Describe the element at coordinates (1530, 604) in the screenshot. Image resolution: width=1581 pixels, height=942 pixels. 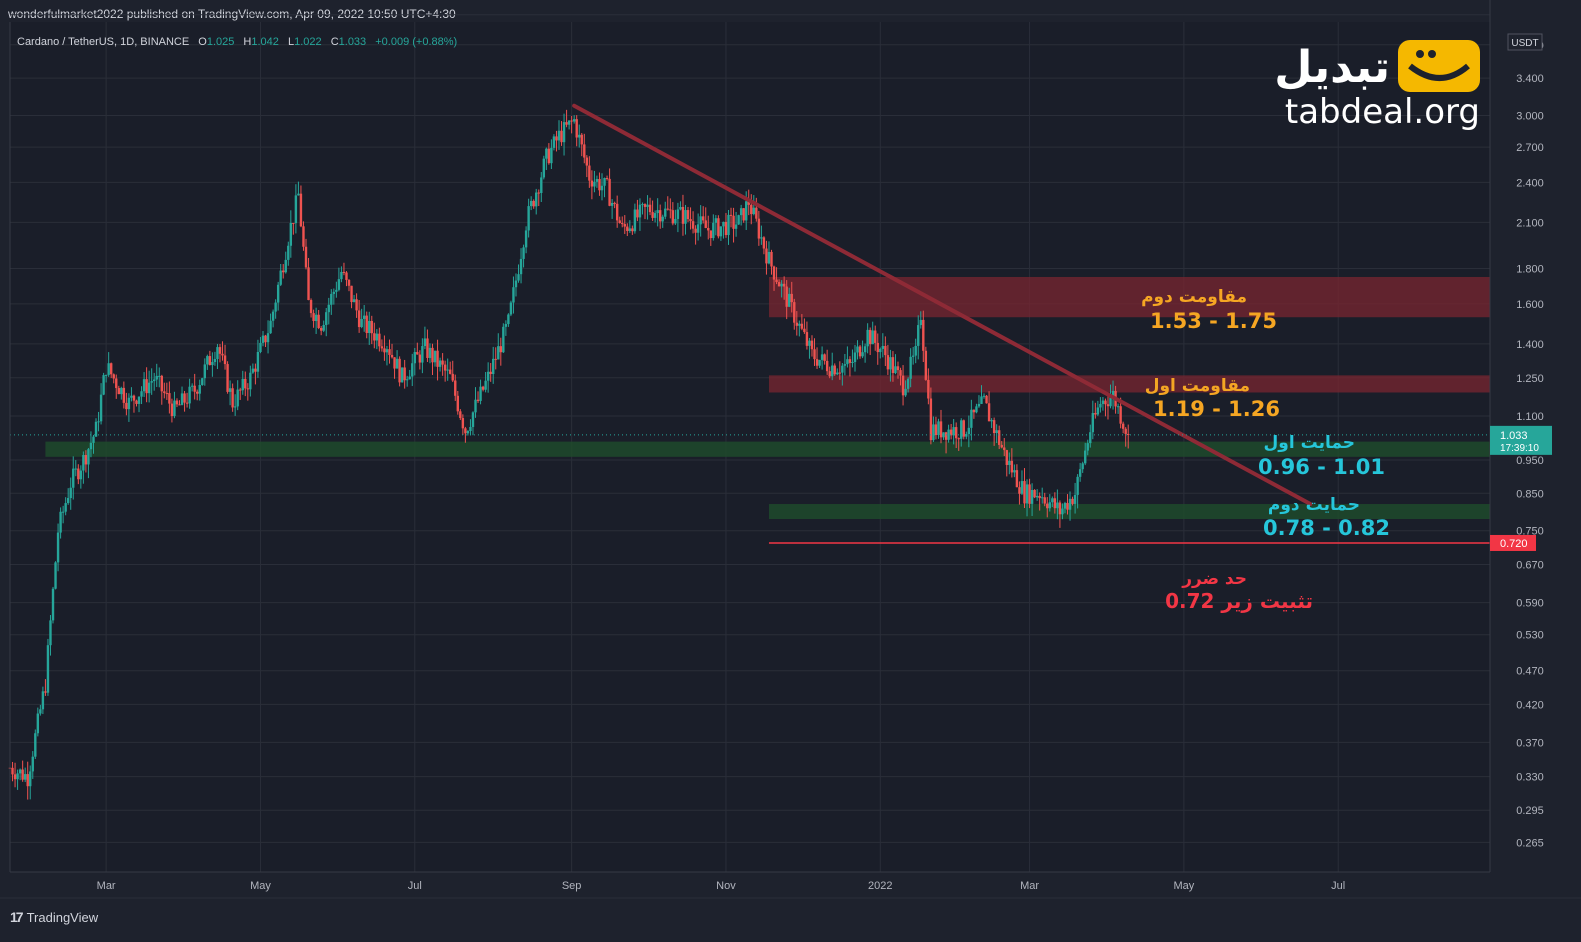
I see `price-tick-label: 0.590` at that location.